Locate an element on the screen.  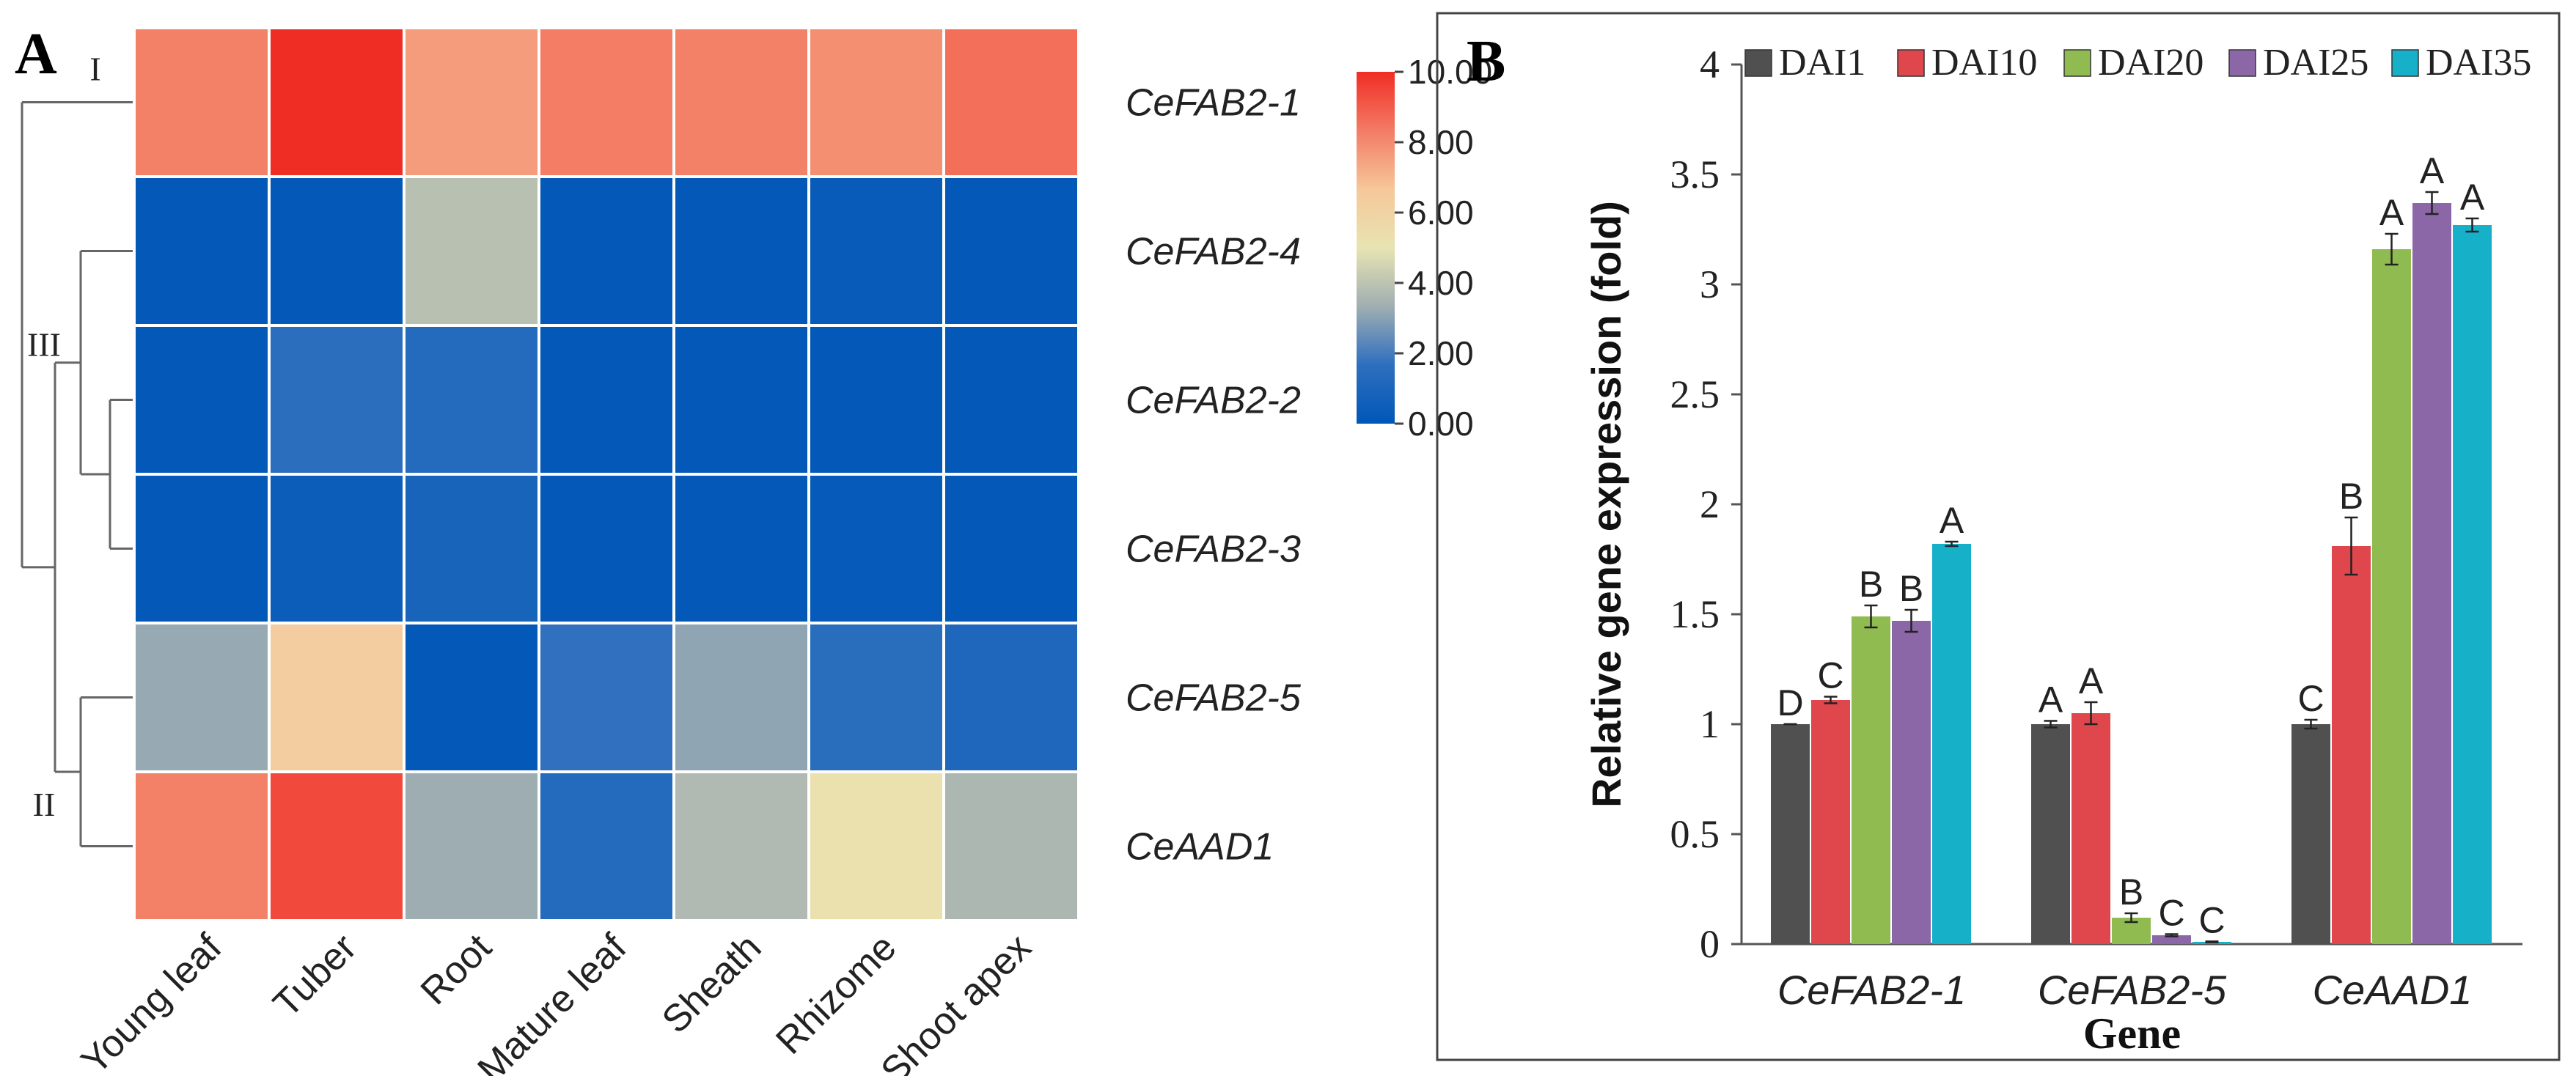
y-tick-label: 3.5 is located at coordinates (1695, 174).